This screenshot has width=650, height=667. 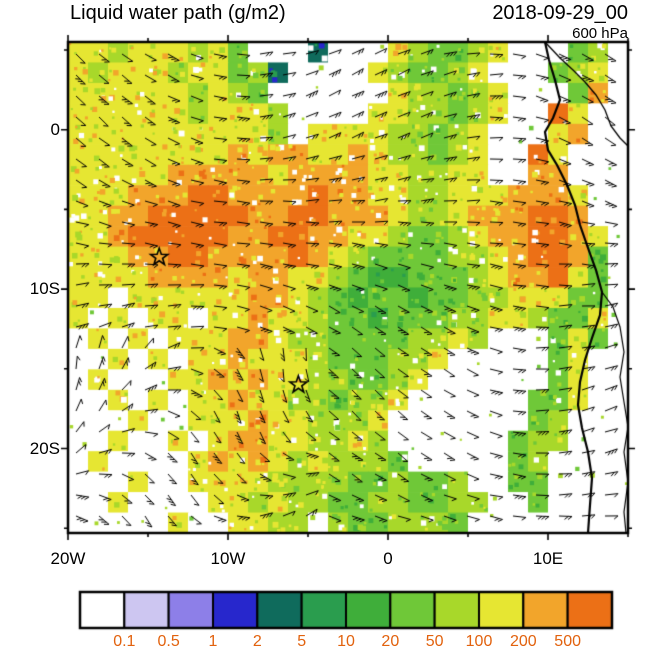 I want to click on x-axis-tick-label: 20W, so click(x=68, y=558).